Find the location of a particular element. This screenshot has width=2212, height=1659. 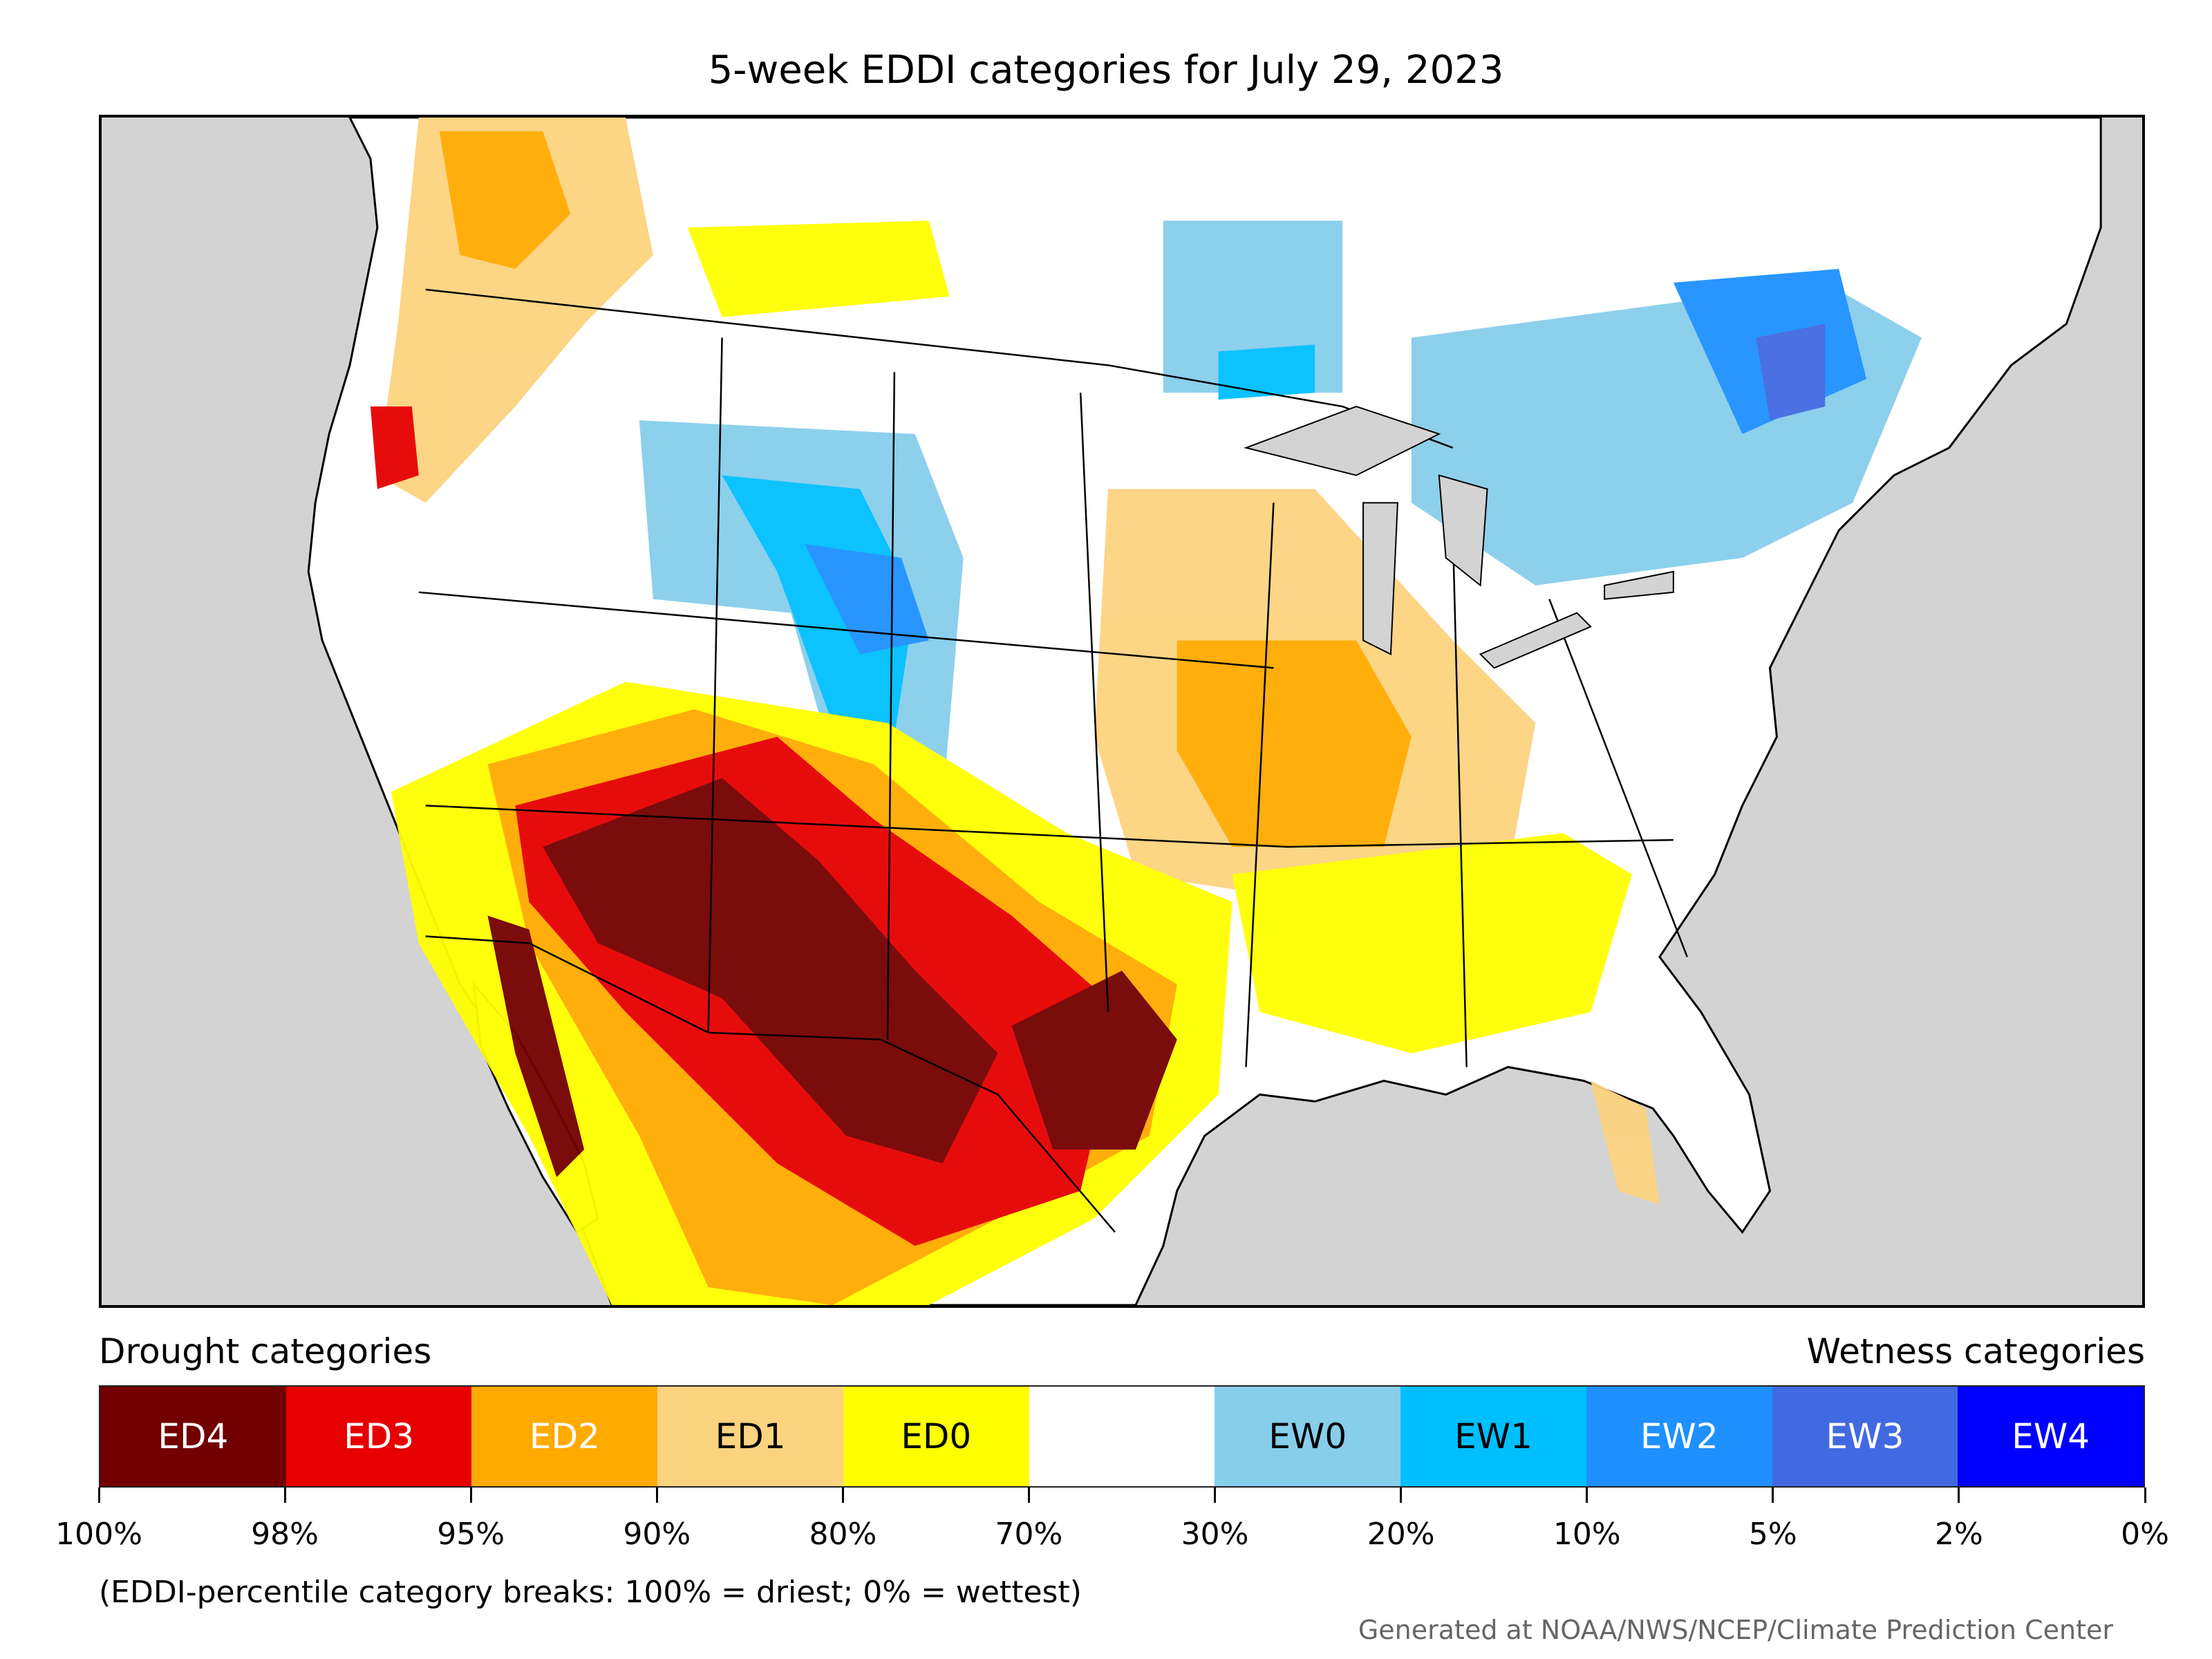

legend-box-ed4: ED4 is located at coordinates (193, 1436).